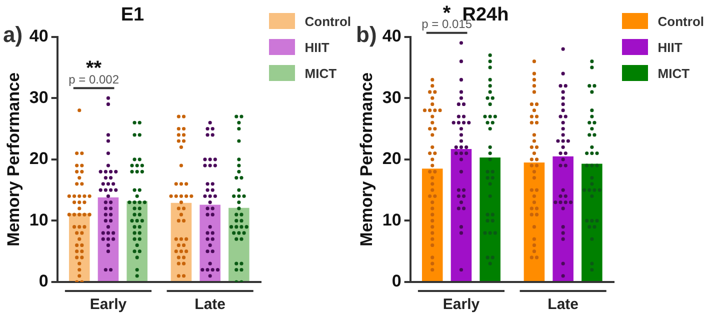  What do you see at coordinates (366, 35) in the screenshot?
I see `text: b)` at bounding box center [366, 35].